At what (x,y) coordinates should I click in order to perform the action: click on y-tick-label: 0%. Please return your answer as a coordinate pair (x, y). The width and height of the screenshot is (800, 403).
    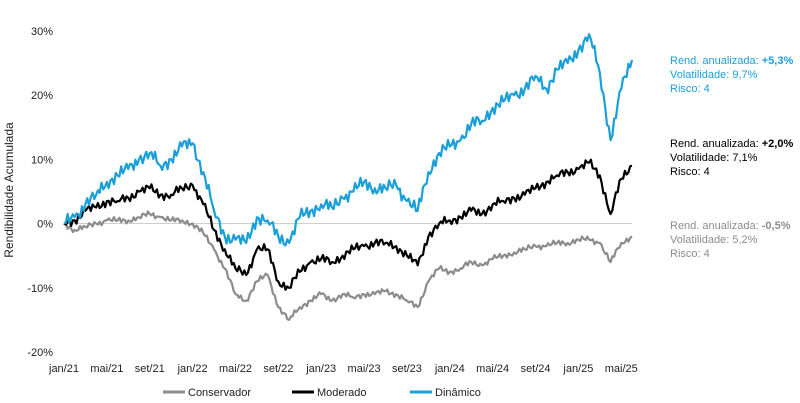
    Looking at the image, I should click on (45, 225).